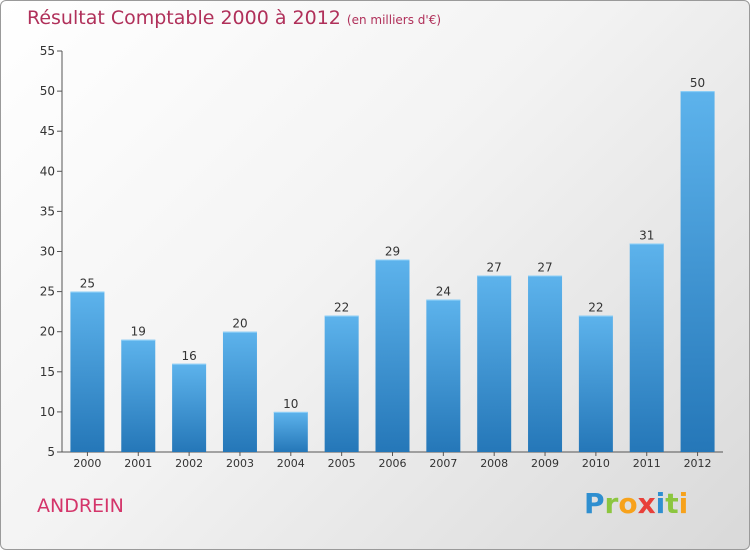 This screenshot has width=750, height=550. Describe the element at coordinates (239, 324) in the screenshot. I see `data-label: 20` at that location.